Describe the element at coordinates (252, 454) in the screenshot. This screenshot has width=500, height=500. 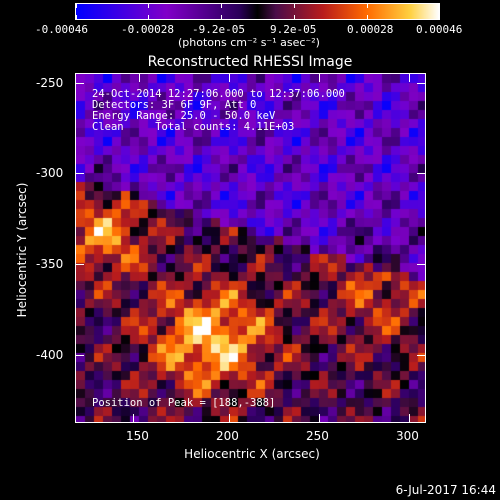
I see `x-axis-title: Heliocentric X (arcsec)` at that location.